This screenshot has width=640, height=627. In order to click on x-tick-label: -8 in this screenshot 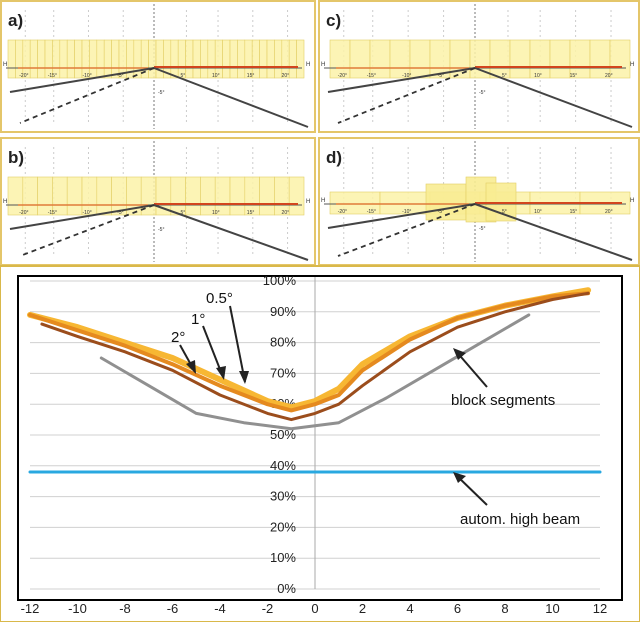, I will do `click(125, 608)`.